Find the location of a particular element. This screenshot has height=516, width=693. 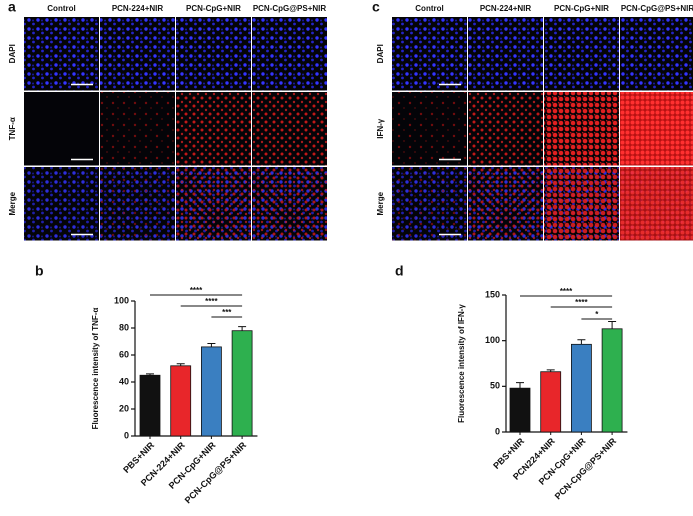

y-tick-label: 20 is located at coordinates (124, 408).